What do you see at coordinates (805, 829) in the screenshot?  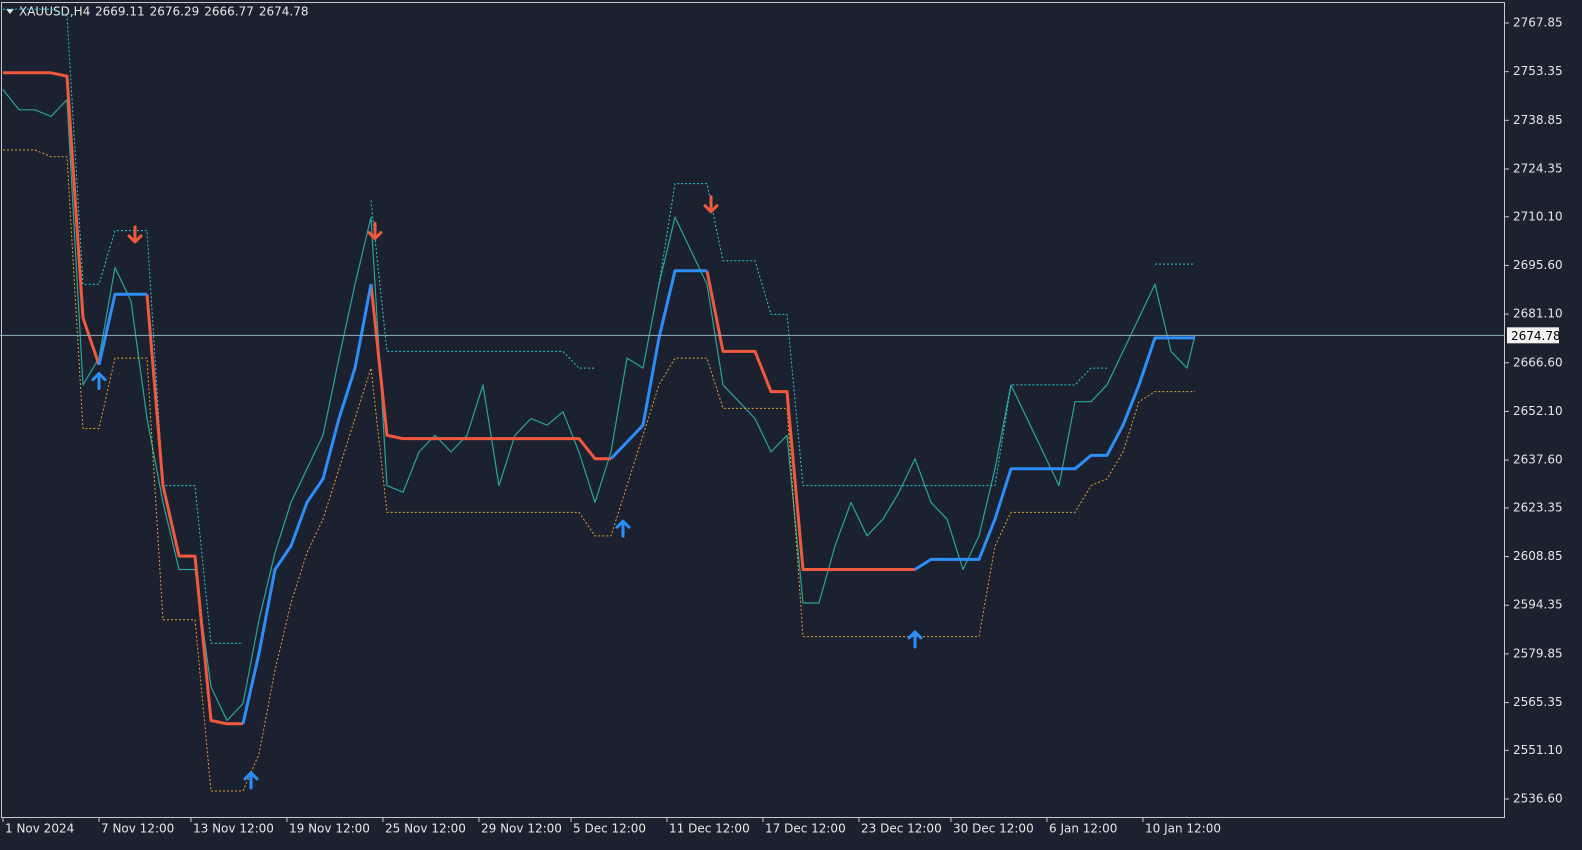 I see `x-tick-label: 17 Dec 12:00` at bounding box center [805, 829].